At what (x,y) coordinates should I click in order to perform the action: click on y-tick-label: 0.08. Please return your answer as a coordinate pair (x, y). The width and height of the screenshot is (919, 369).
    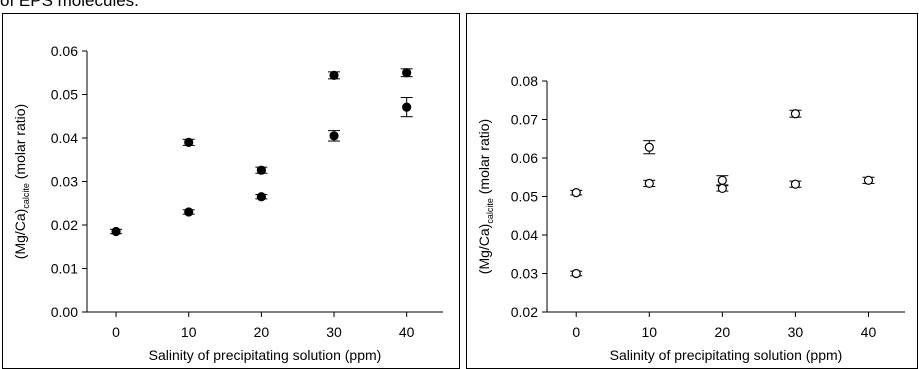
    Looking at the image, I should click on (524, 81).